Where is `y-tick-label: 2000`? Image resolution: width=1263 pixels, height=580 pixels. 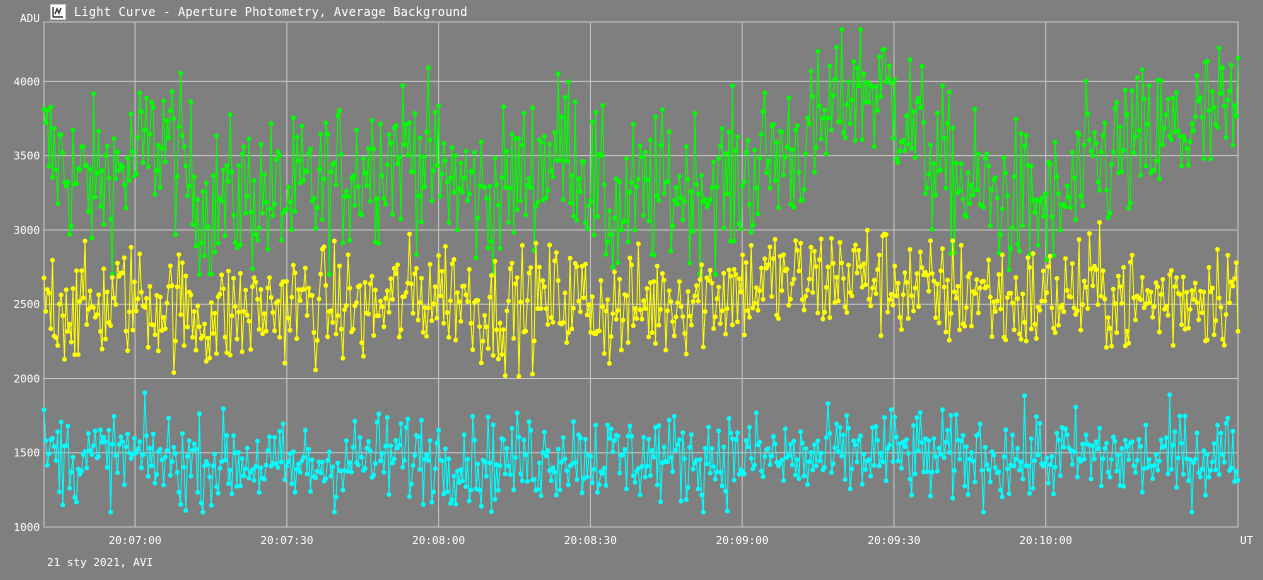
y-tick-label: 2000 is located at coordinates (27, 378).